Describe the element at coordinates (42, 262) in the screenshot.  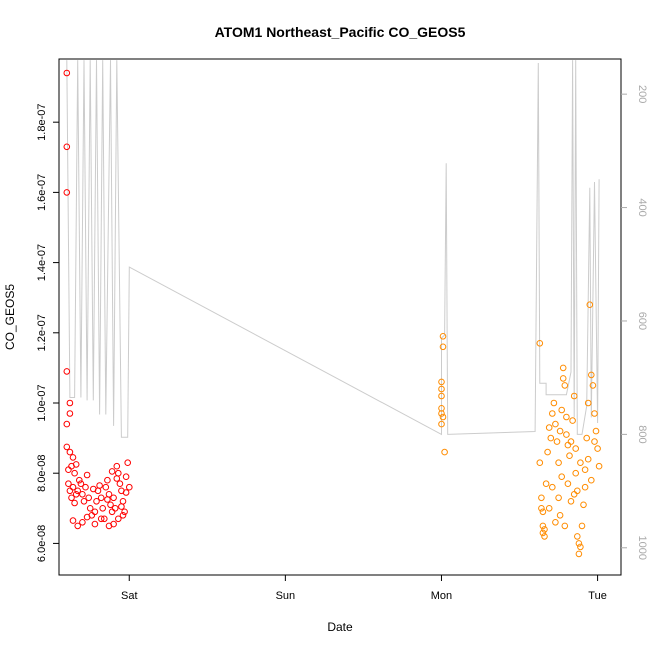
I see `y-tick-label: 1.4e-07` at that location.